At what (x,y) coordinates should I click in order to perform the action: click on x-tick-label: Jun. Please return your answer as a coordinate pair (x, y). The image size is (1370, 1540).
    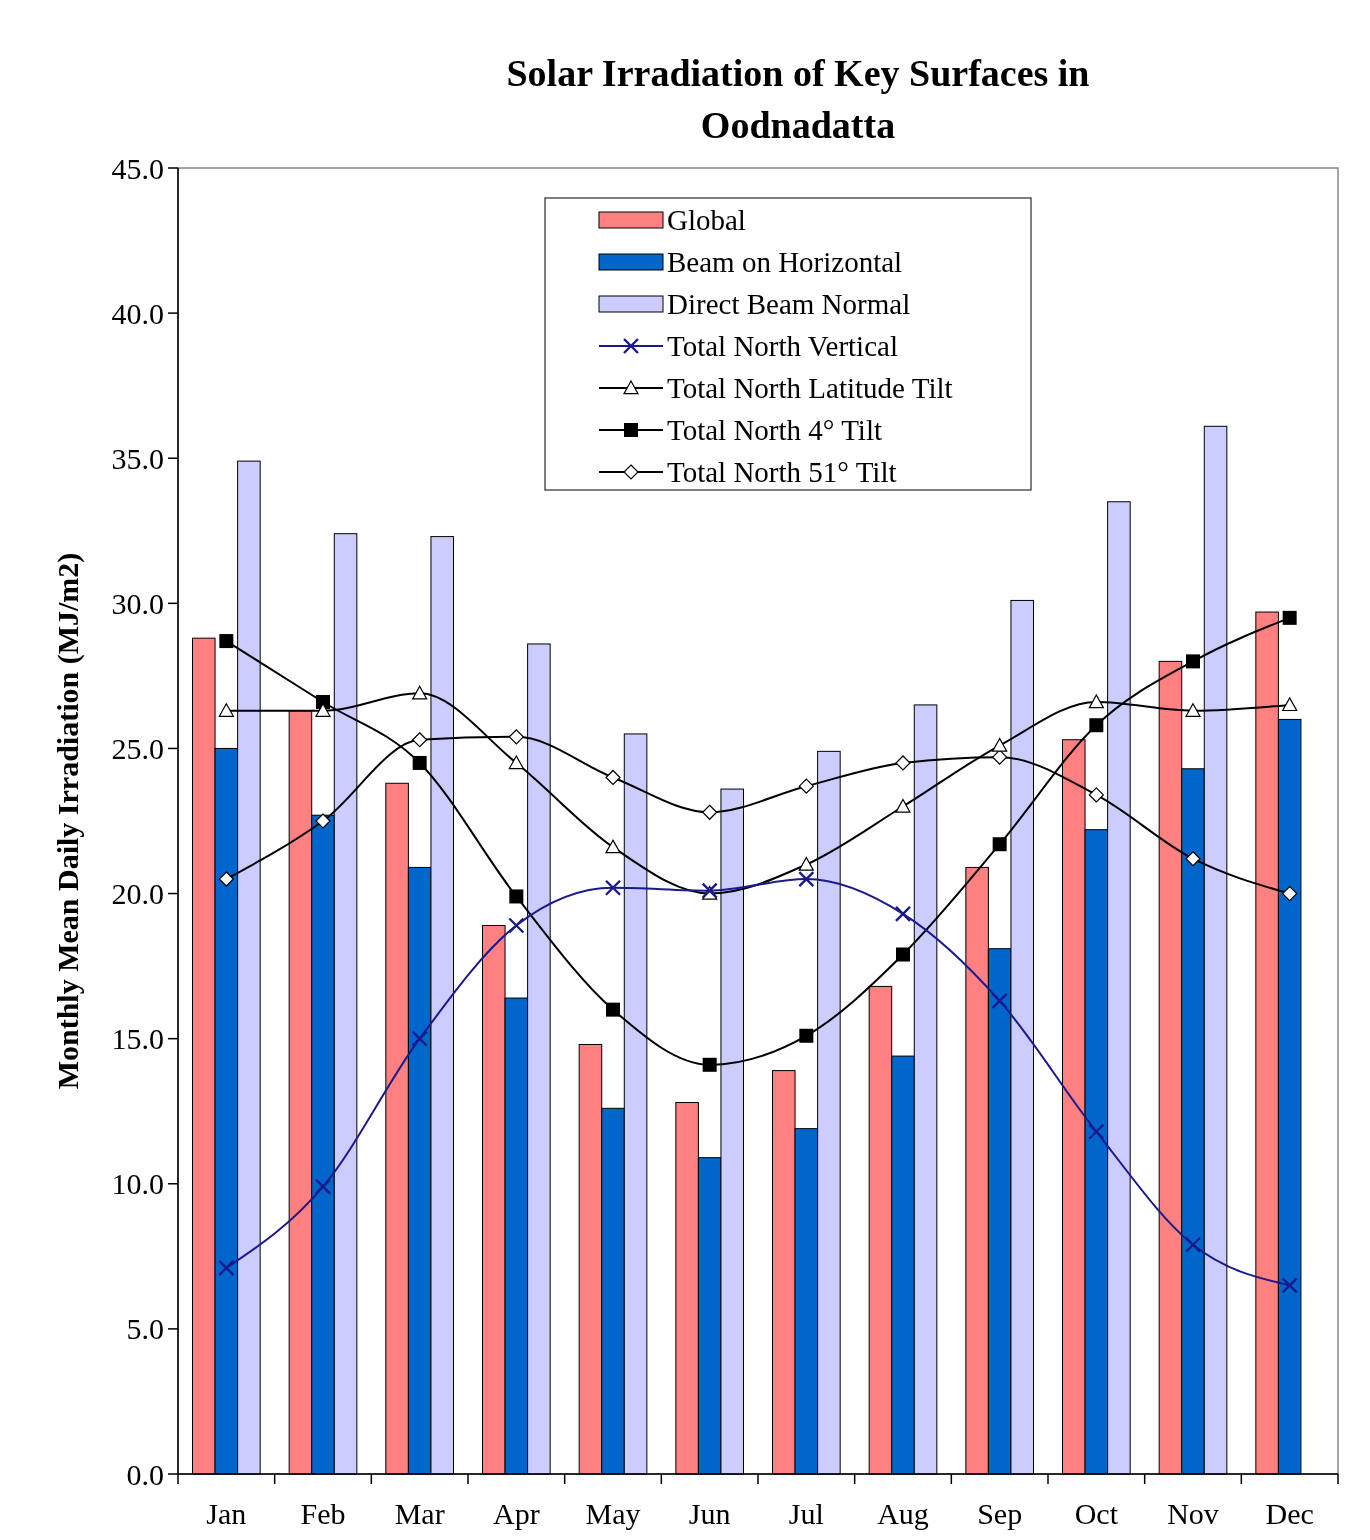
    Looking at the image, I should click on (709, 1513).